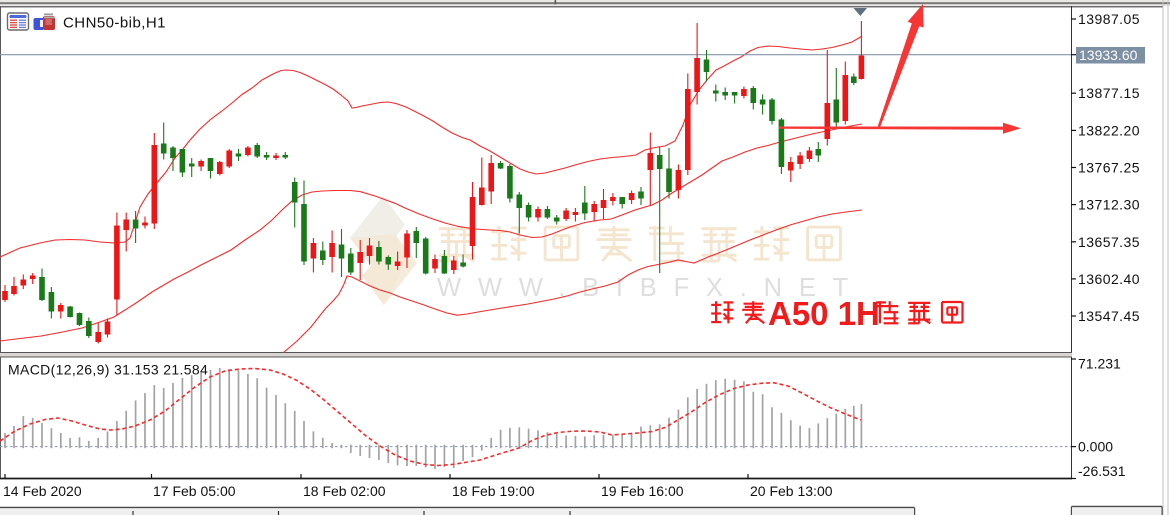  I want to click on svg-text: 19 Feb 16:00, so click(642, 491).